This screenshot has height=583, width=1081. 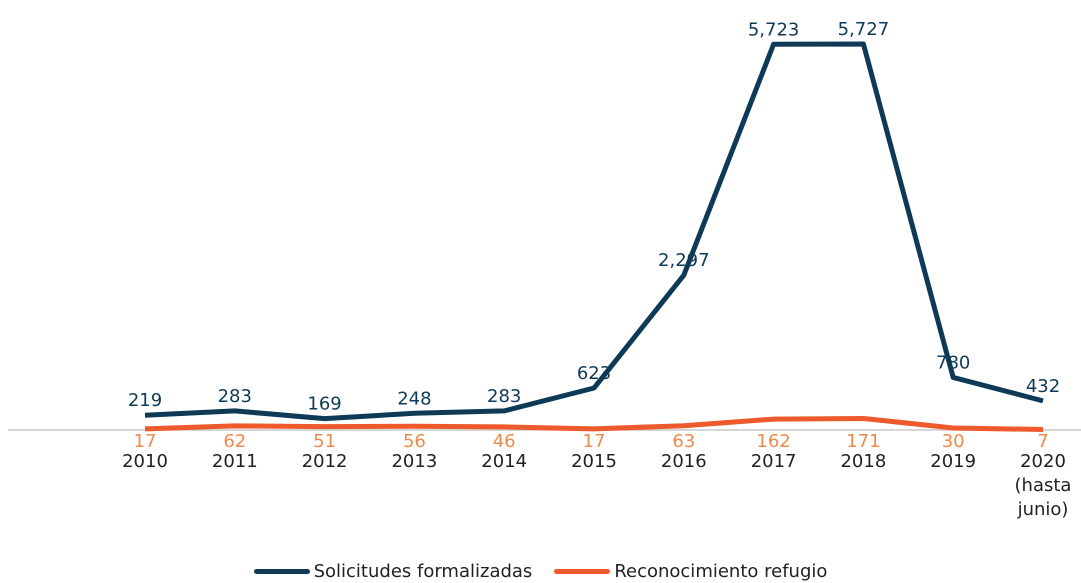 What do you see at coordinates (504, 441) in the screenshot?
I see `data-label: 46` at bounding box center [504, 441].